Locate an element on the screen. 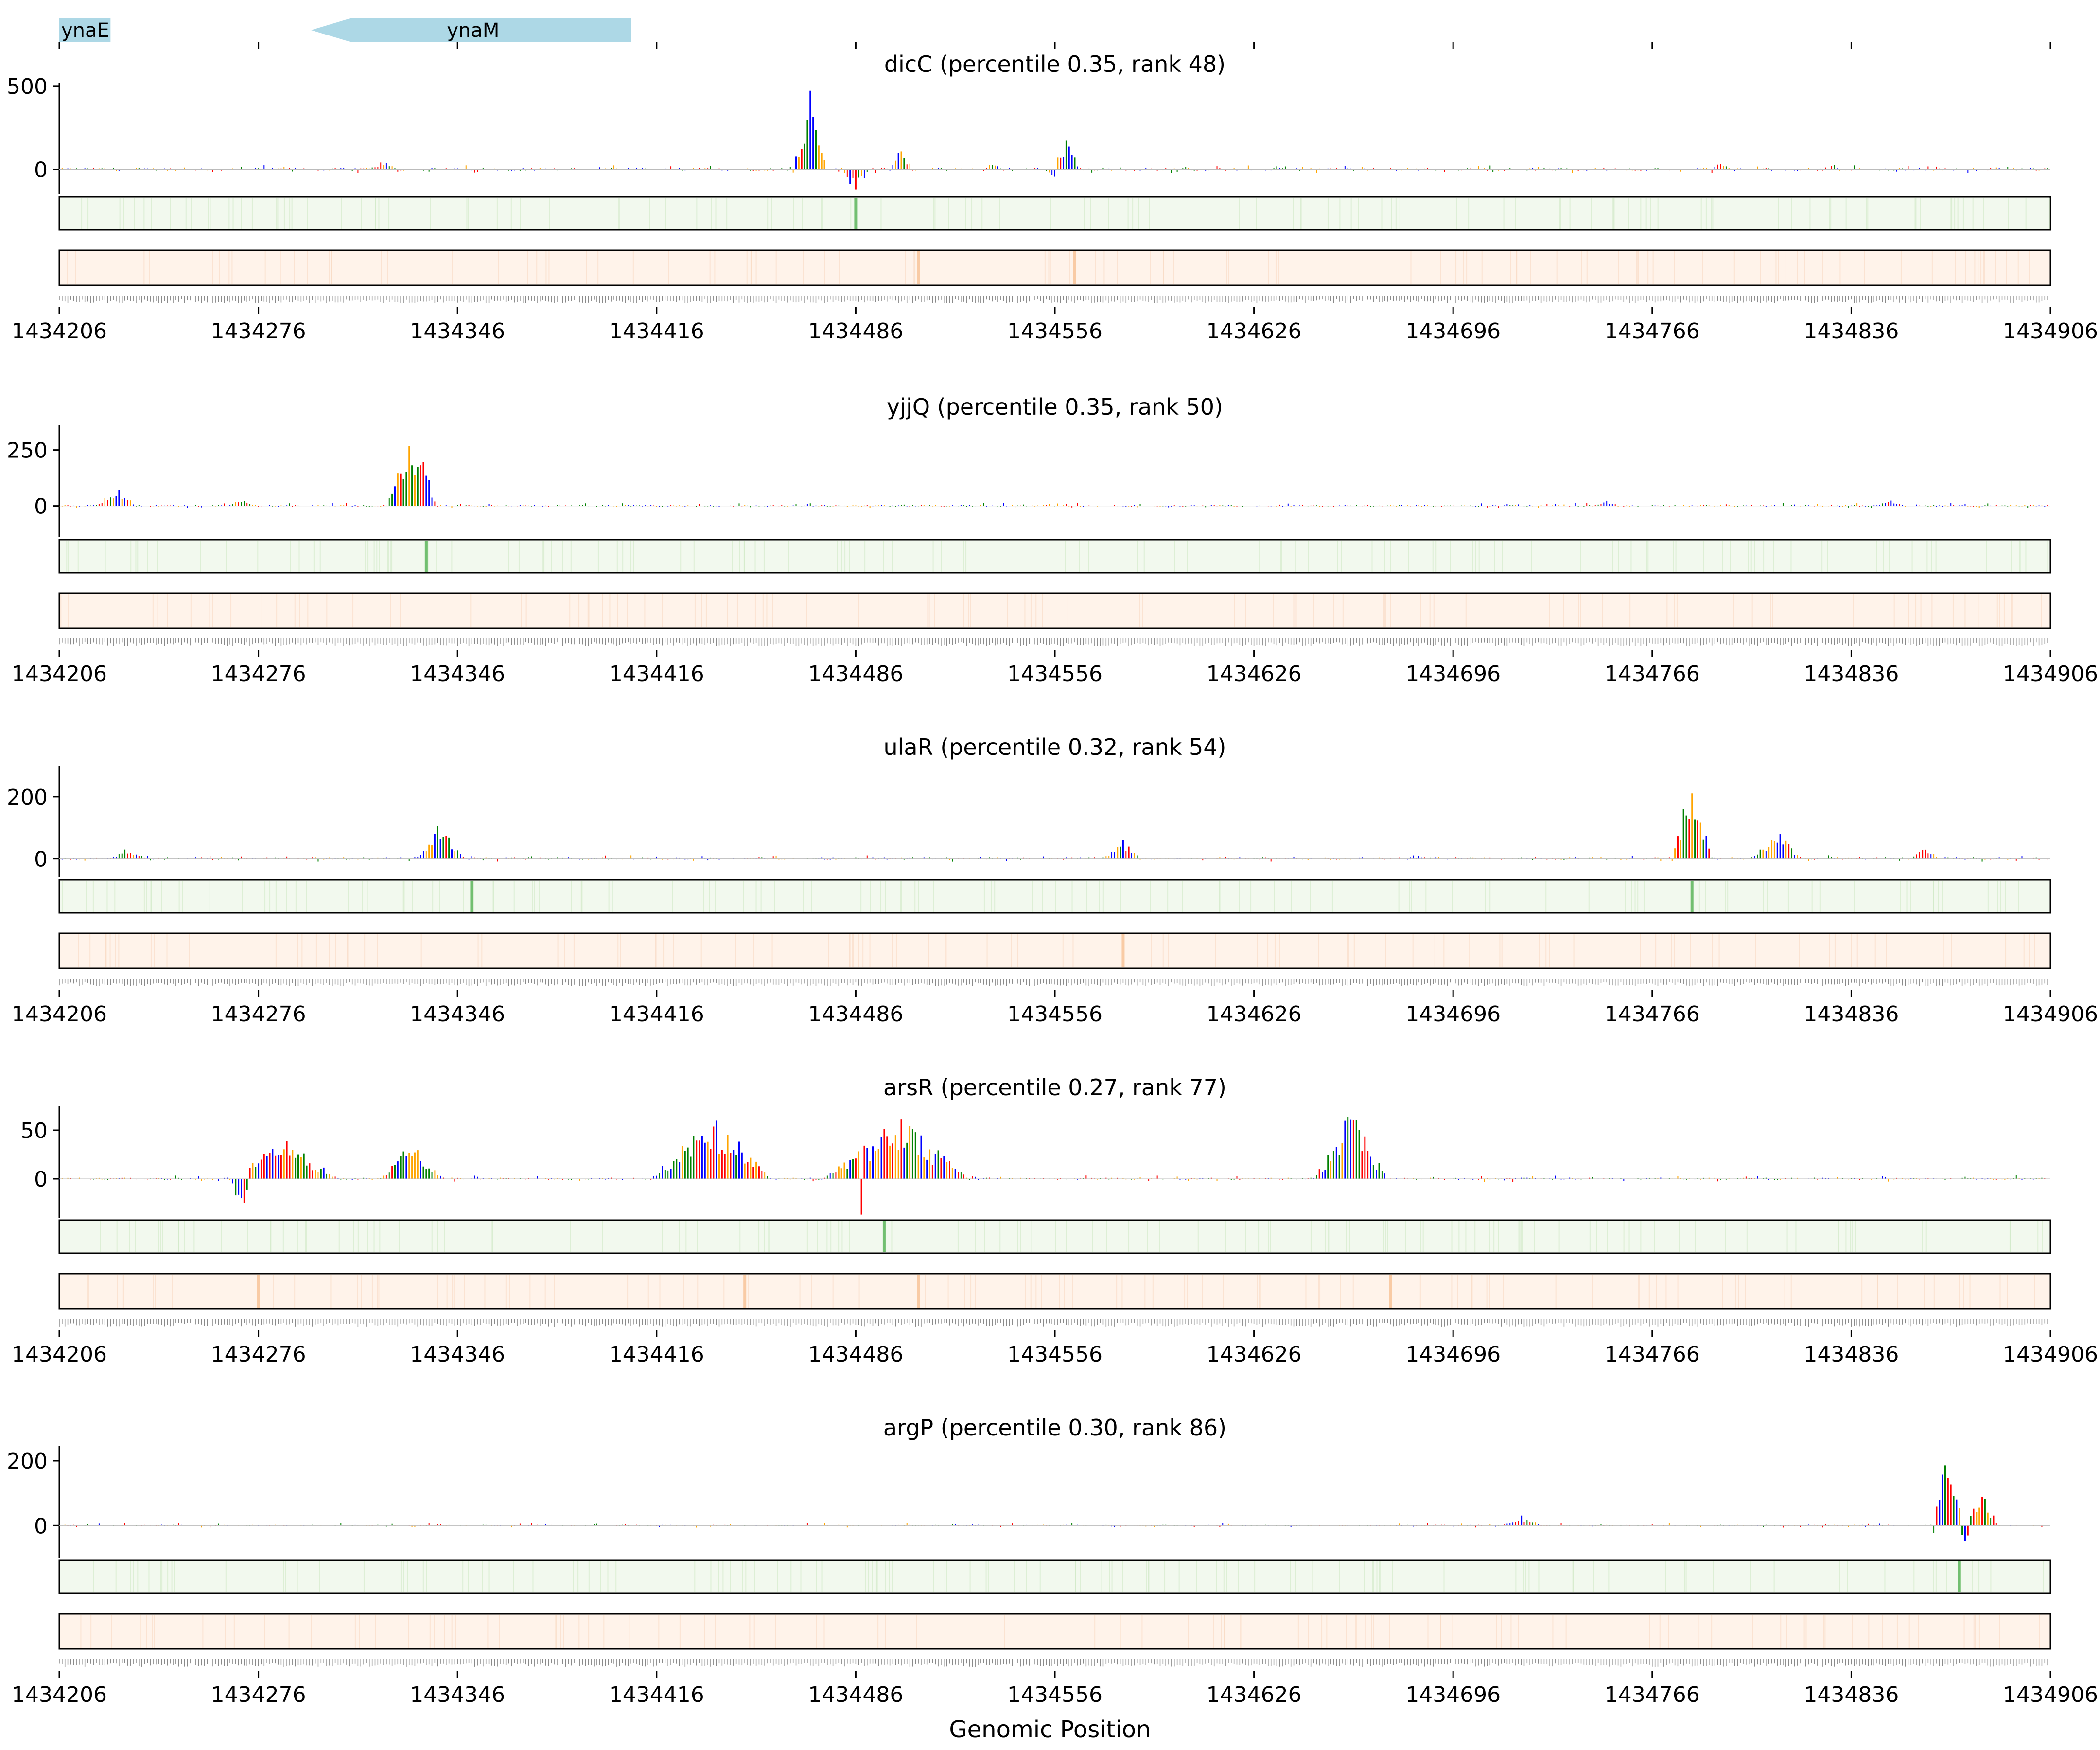 This screenshot has width=2100, height=1750. panel-title: yjjQ (percentile 0.35, rank 50) is located at coordinates (1055, 407).